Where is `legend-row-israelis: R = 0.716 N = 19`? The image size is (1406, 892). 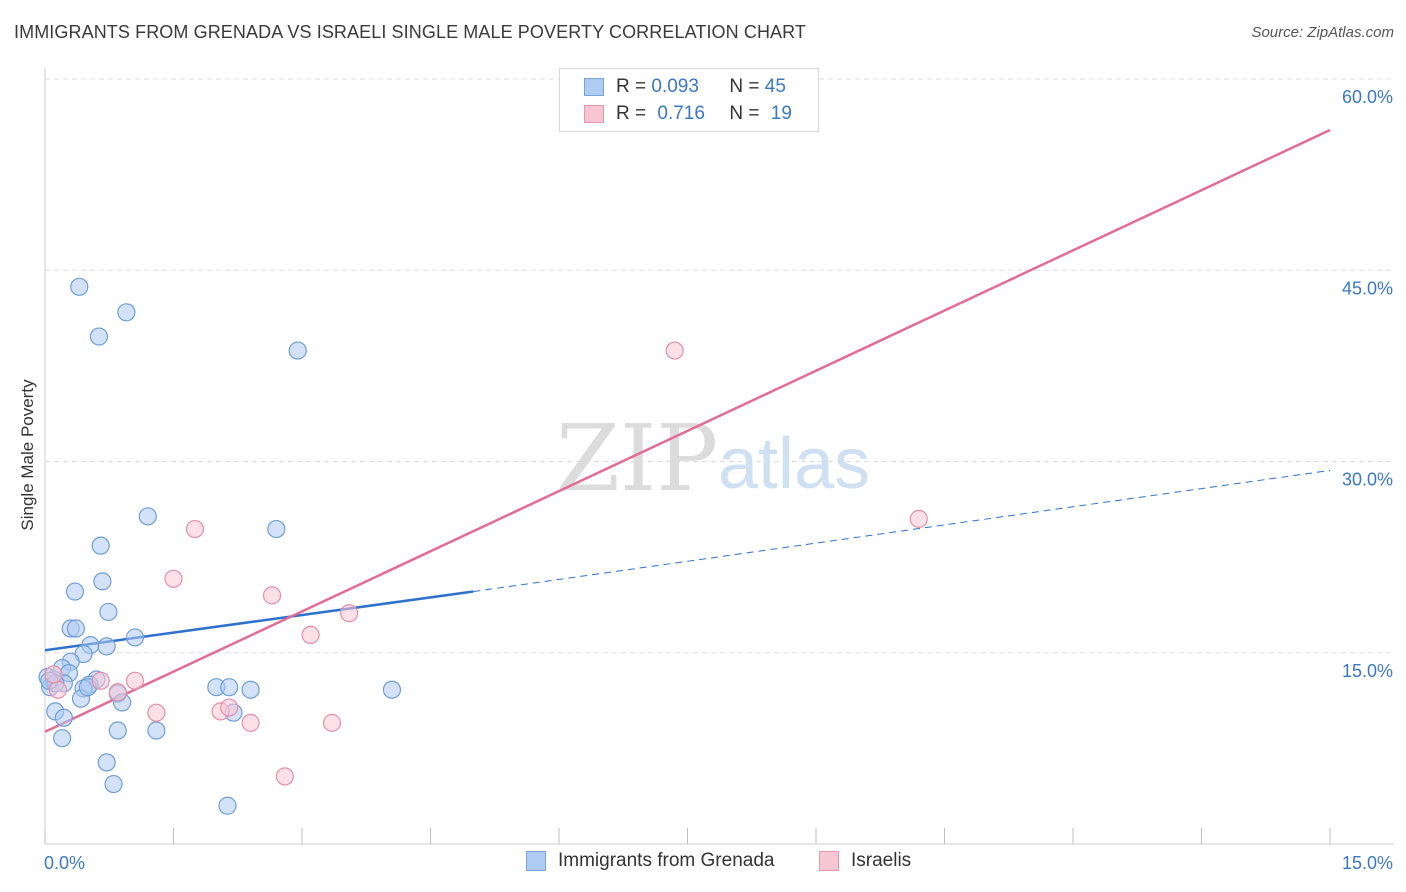 legend-row-israelis: R = 0.716 N = 19 is located at coordinates (688, 114).